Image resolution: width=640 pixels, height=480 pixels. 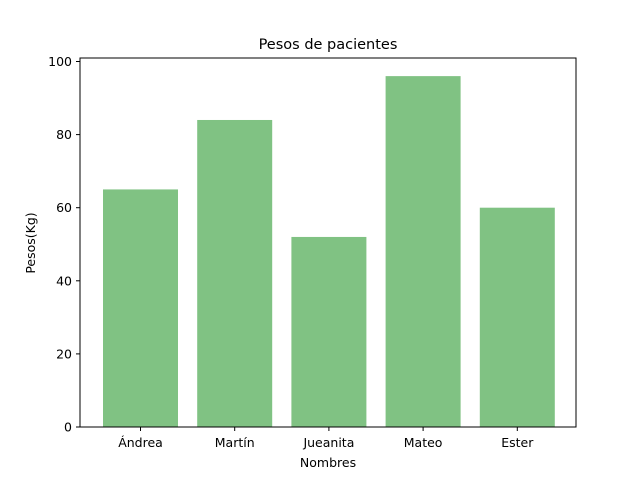 I want to click on x-axis-ticks: Ándrea Martín Jueanita Mateo Ester, so click(x=326, y=438).